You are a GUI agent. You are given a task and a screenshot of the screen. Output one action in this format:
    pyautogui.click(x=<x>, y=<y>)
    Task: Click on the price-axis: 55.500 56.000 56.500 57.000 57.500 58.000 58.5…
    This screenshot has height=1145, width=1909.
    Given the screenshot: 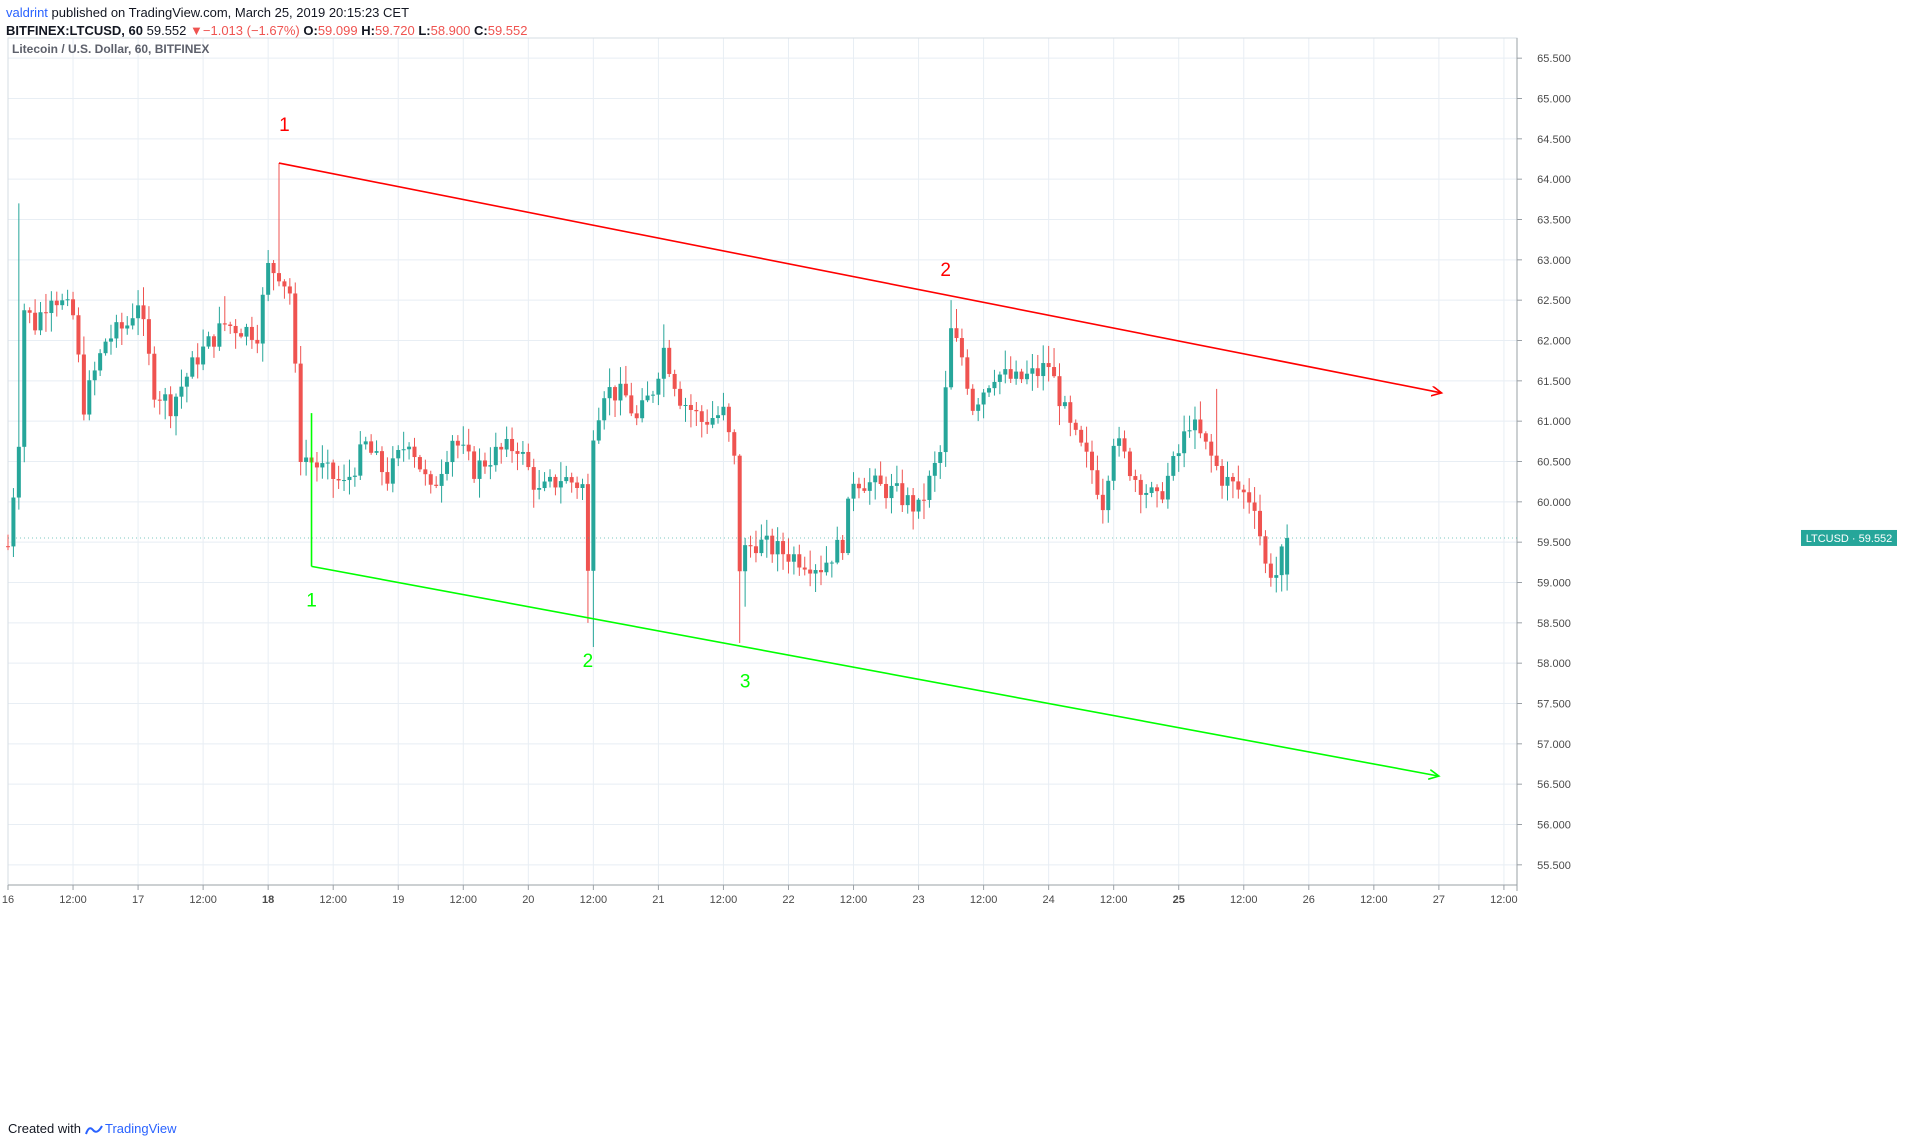 What is the action you would take?
    pyautogui.click(x=1543, y=464)
    